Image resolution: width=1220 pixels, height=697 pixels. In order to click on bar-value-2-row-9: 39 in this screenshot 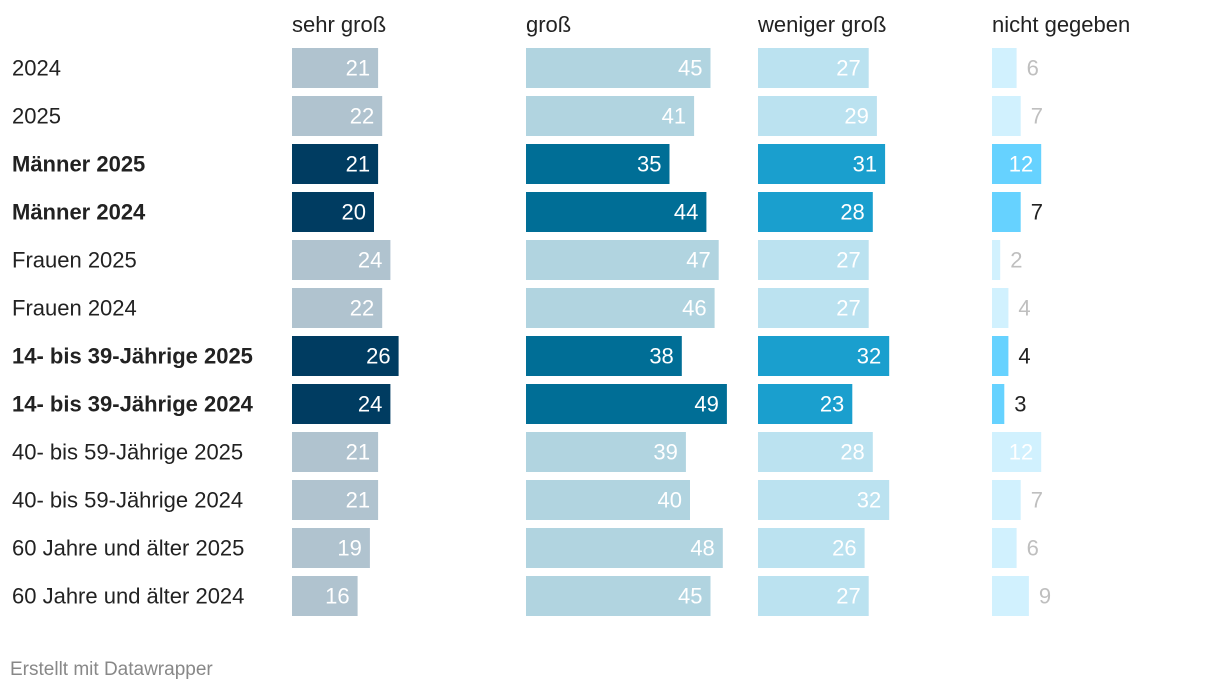, I will do `click(665, 452)`.